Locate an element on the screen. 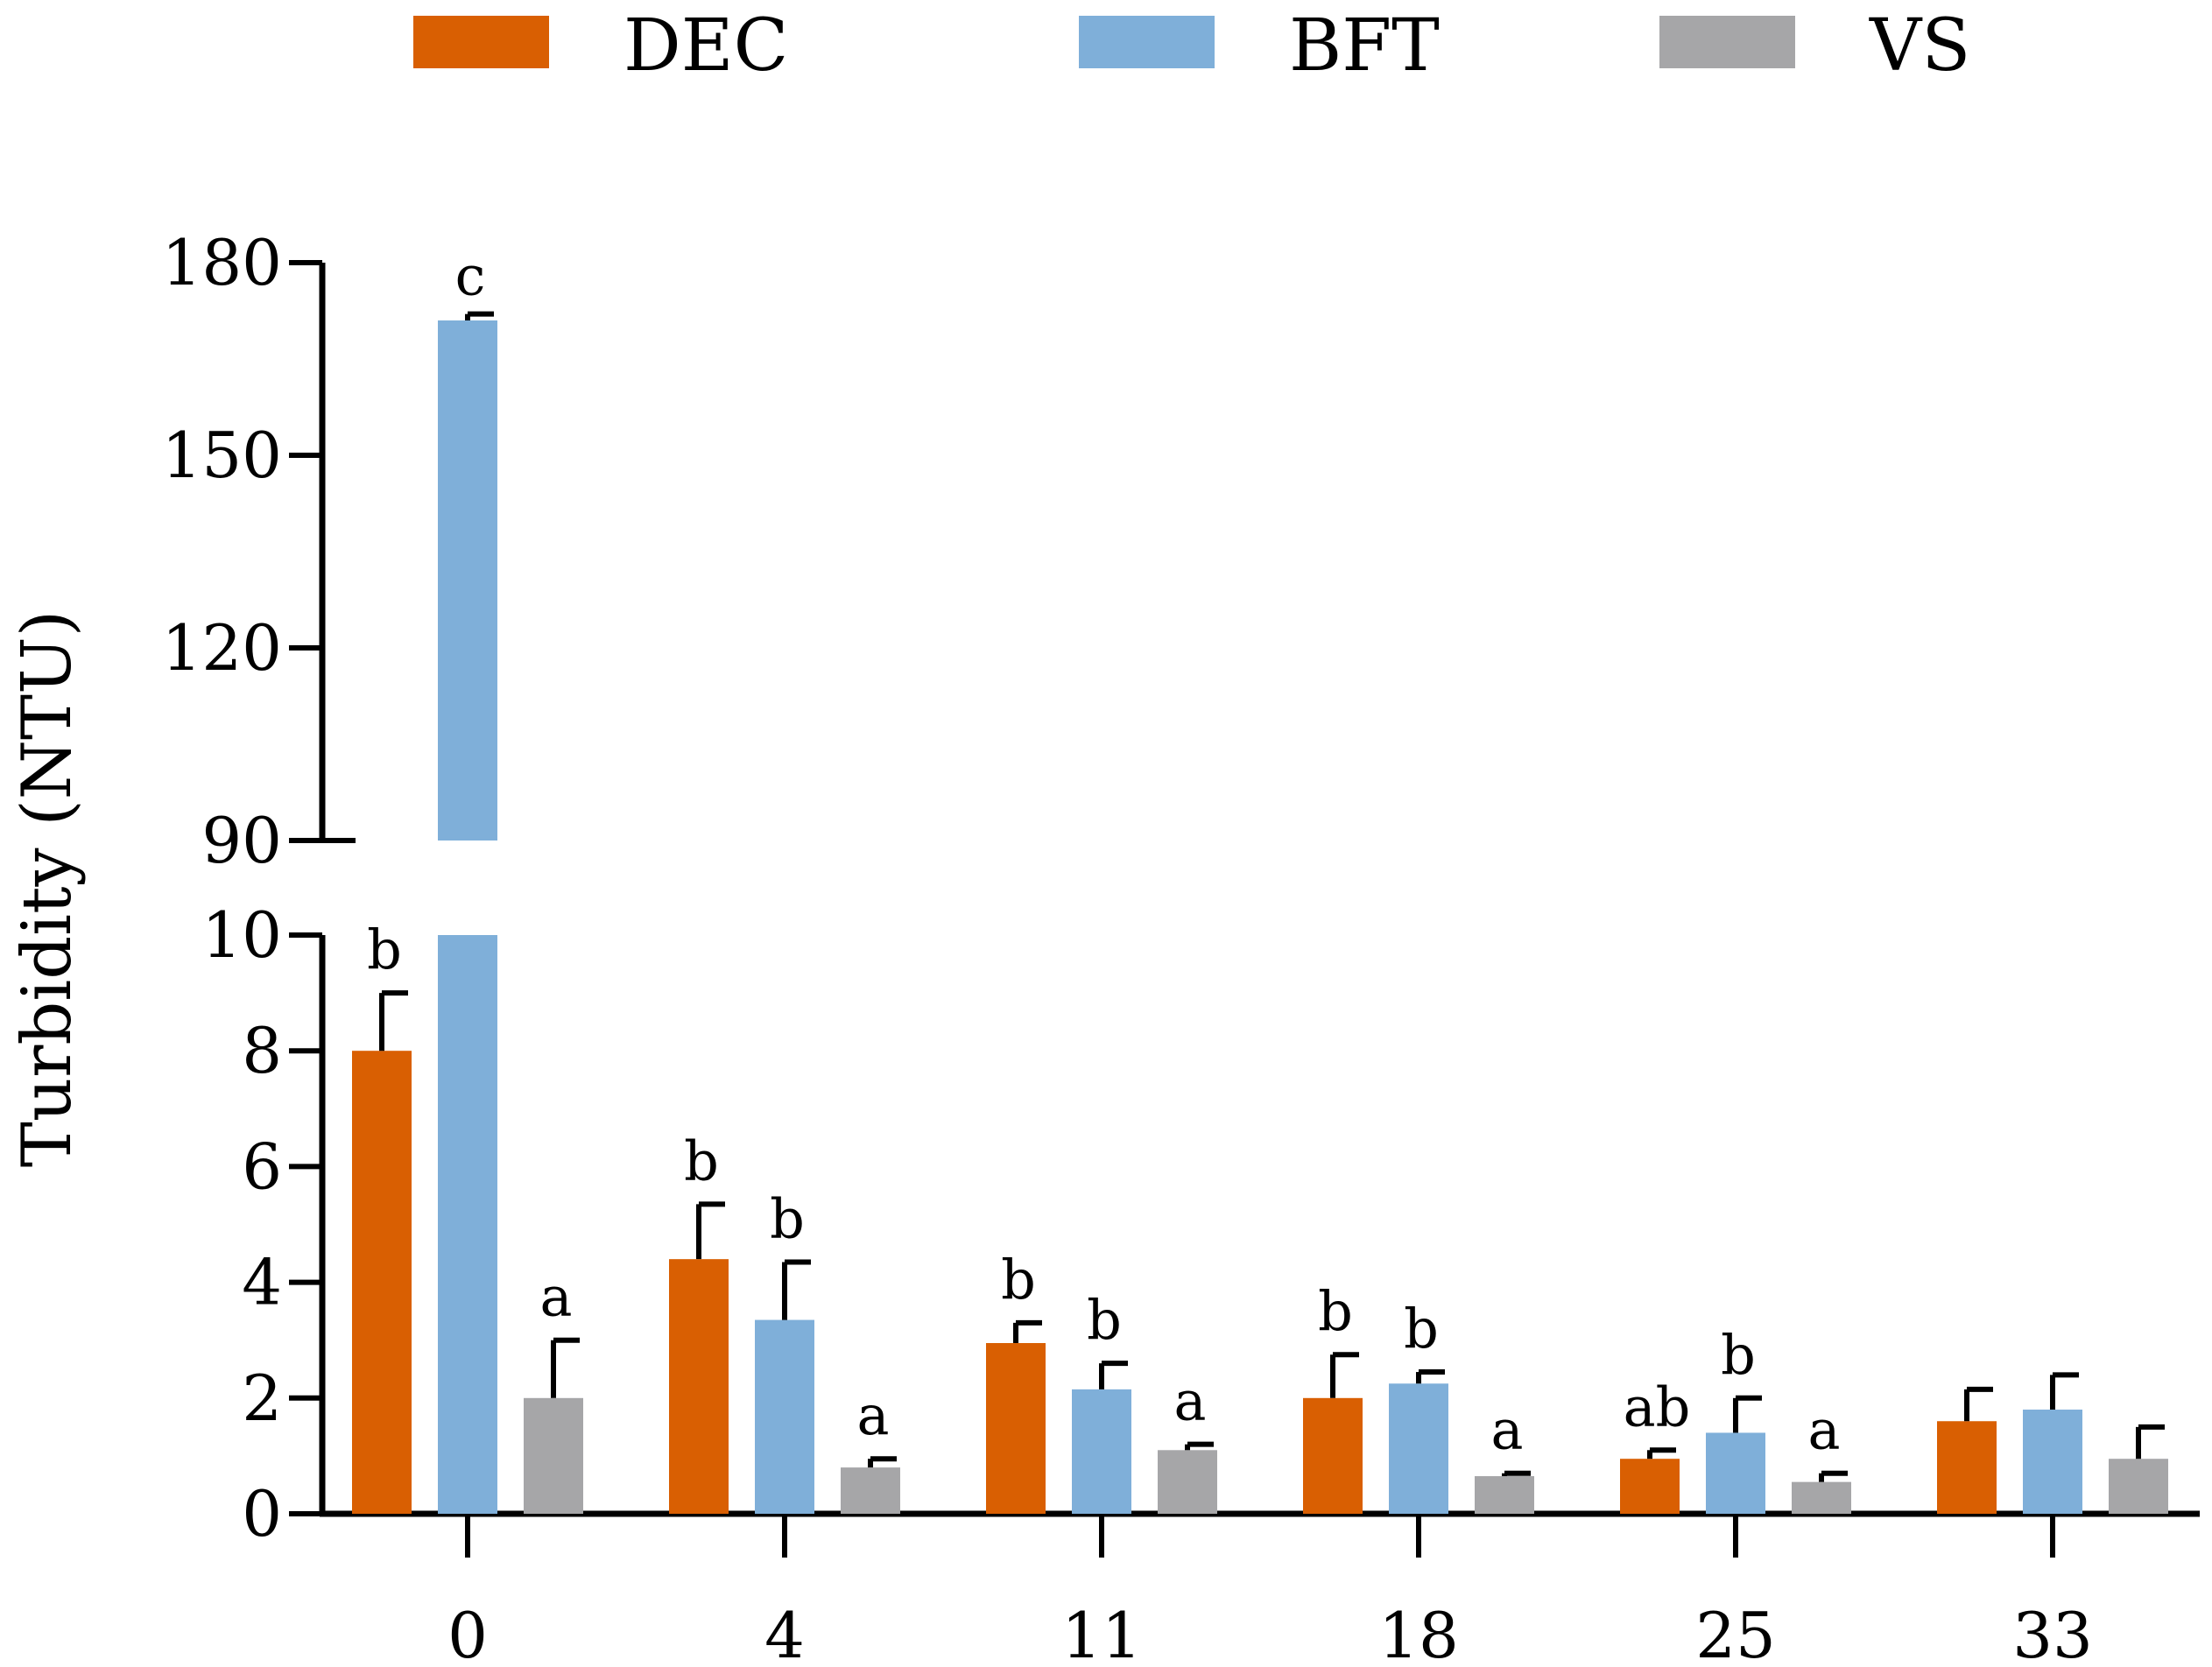  legend-swatch-vs is located at coordinates (1727, 42).